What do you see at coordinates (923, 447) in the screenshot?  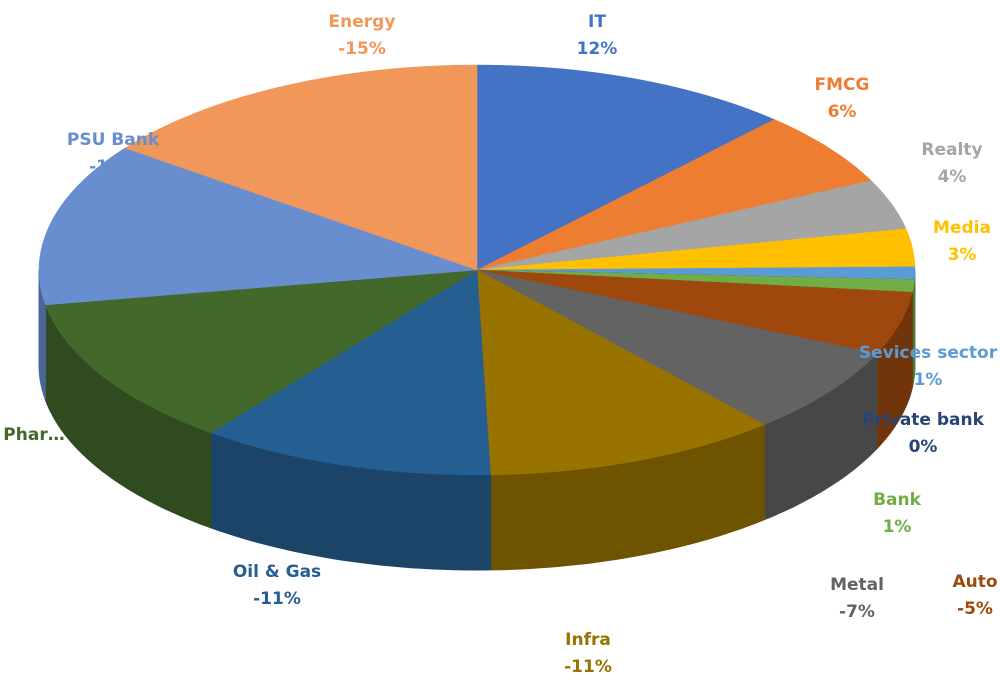 I see `value-label: 0%` at bounding box center [923, 447].